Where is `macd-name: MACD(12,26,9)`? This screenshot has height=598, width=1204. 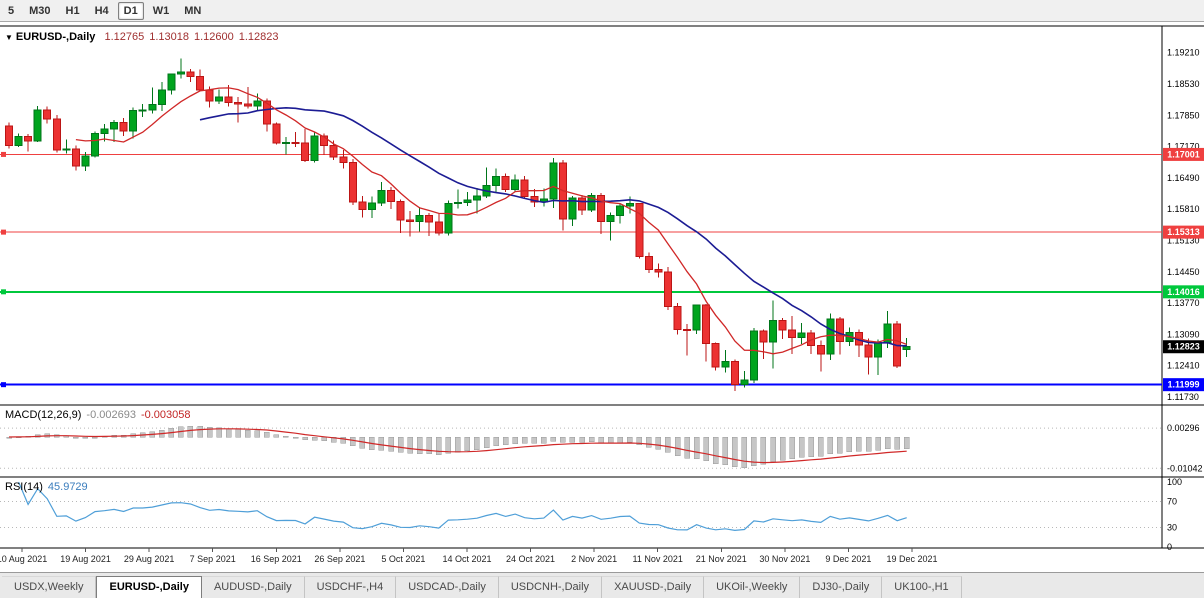 macd-name: MACD(12,26,9) is located at coordinates (43, 415).